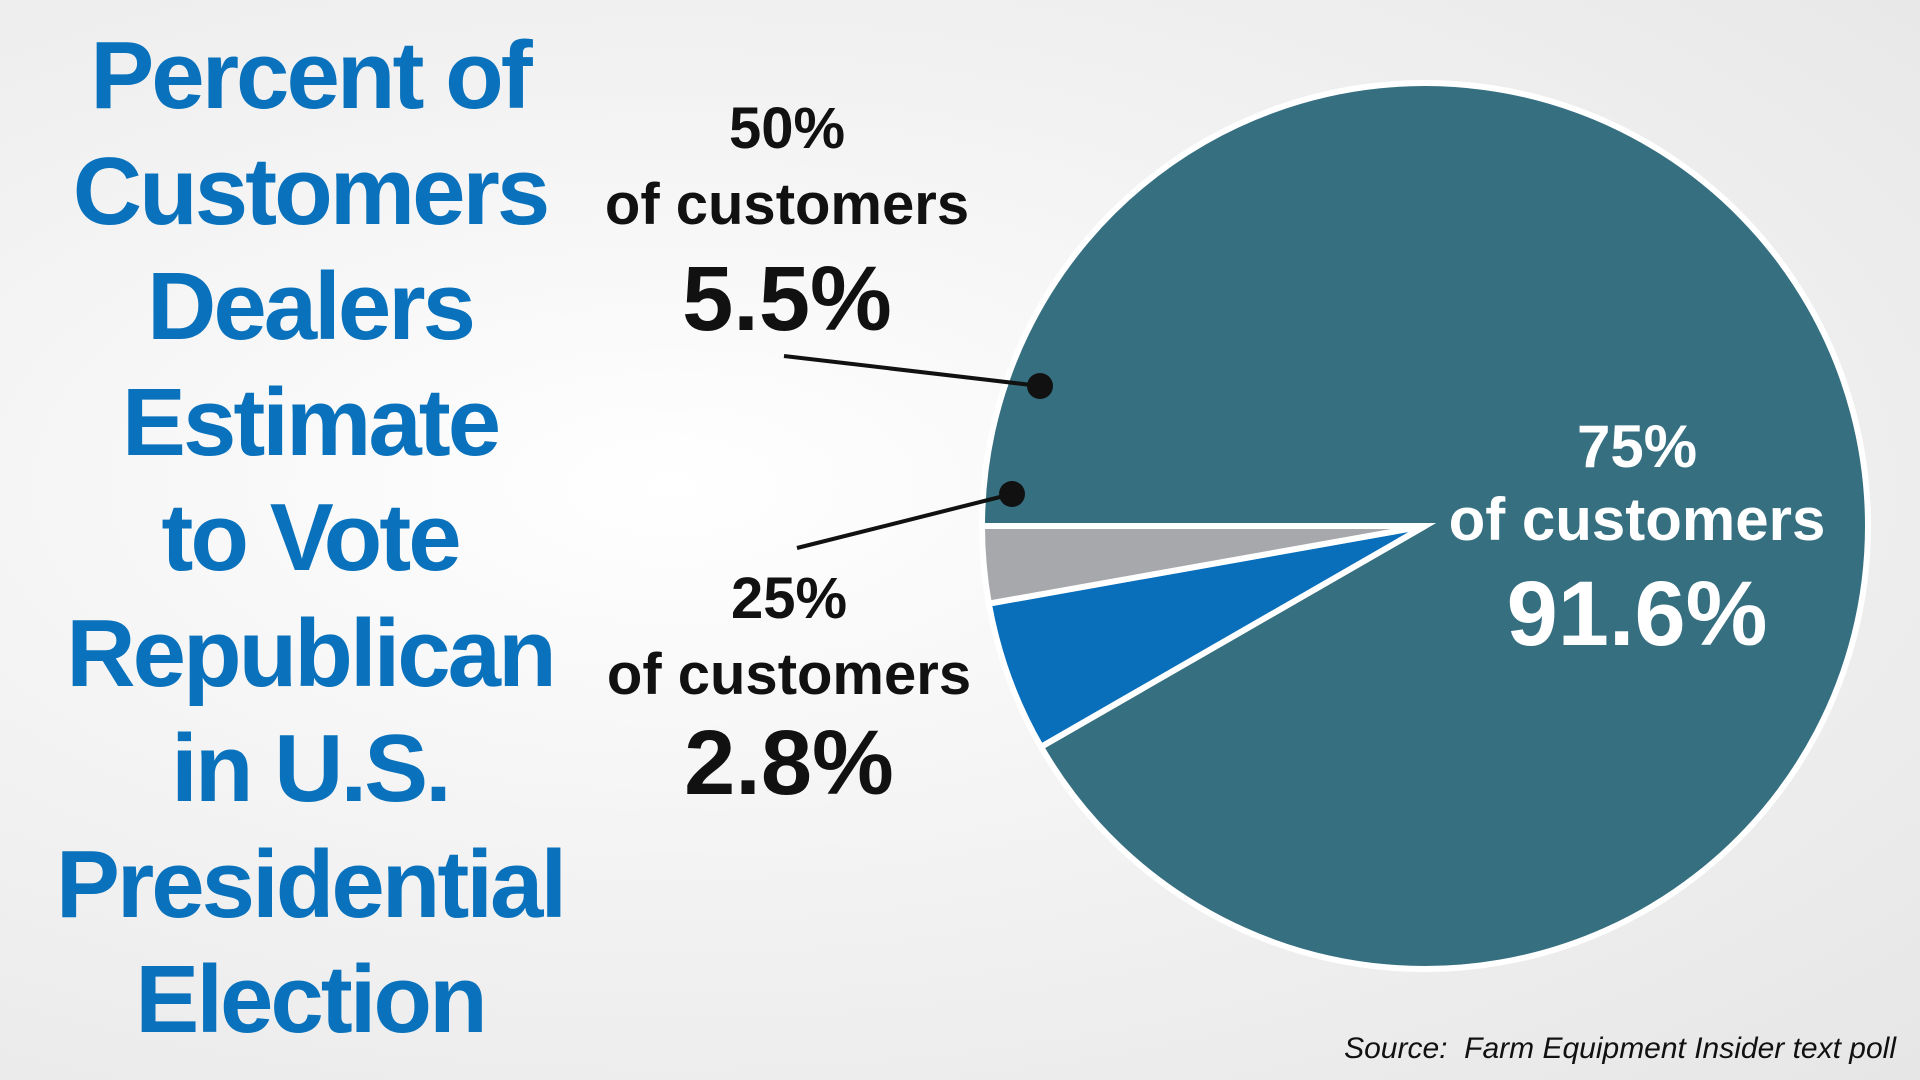 This screenshot has width=1920, height=1080. I want to click on title-line: to Vote, so click(311, 537).